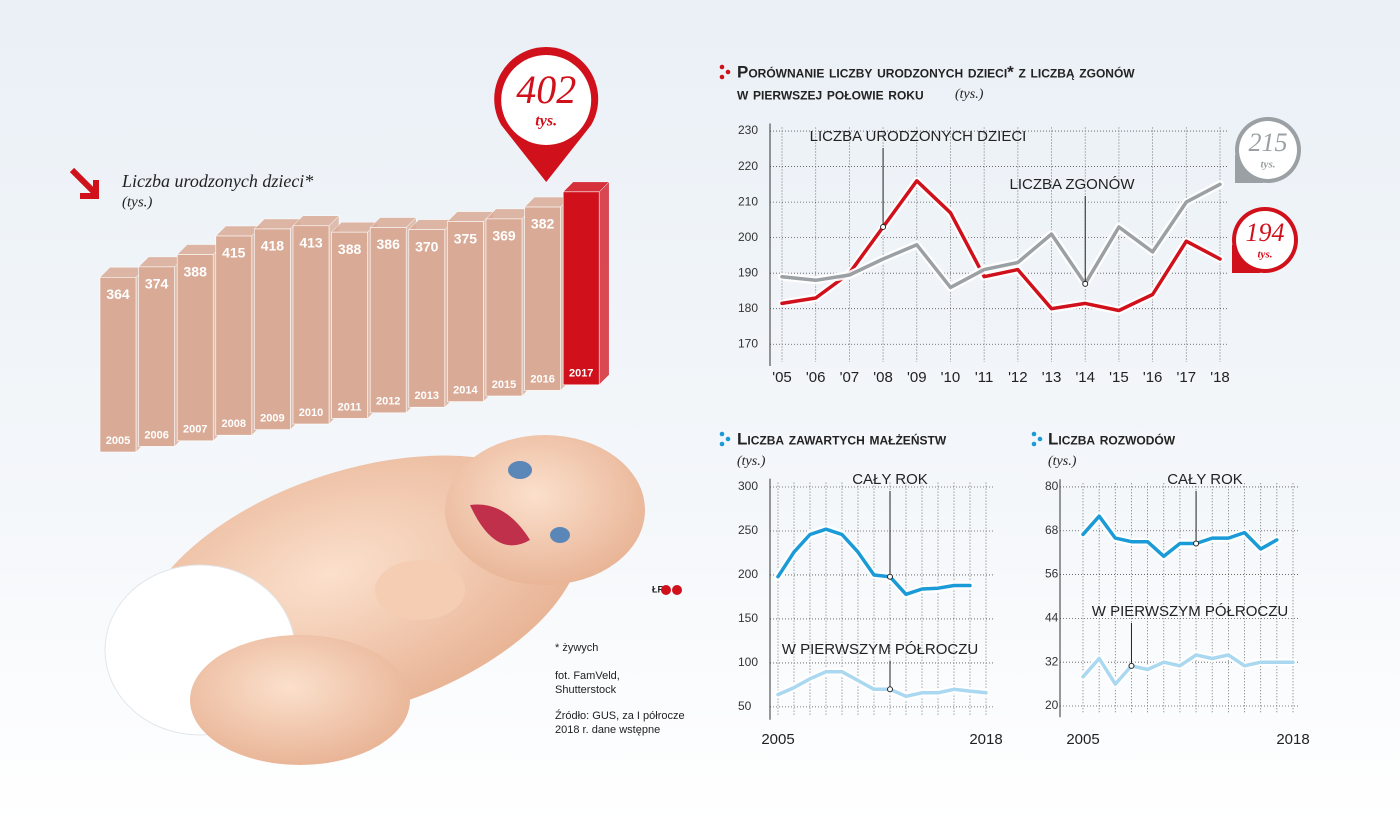 The width and height of the screenshot is (1400, 826). I want to click on y-tick-label: 50, so click(745, 706).